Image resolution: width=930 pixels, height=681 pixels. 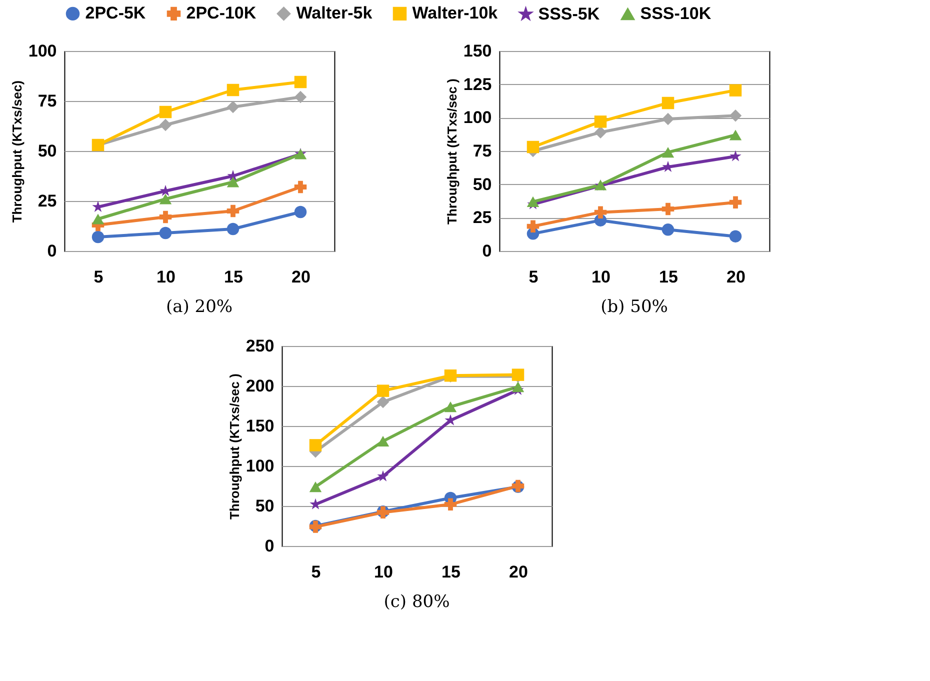 I want to click on legend-label: 2PC-10K, so click(x=221, y=13).